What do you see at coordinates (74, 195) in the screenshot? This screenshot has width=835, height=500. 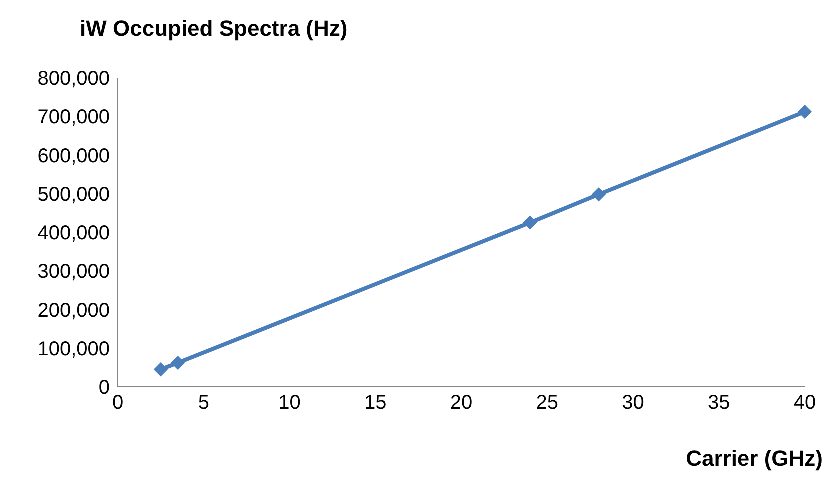 I see `y-tick-label: 500,000` at bounding box center [74, 195].